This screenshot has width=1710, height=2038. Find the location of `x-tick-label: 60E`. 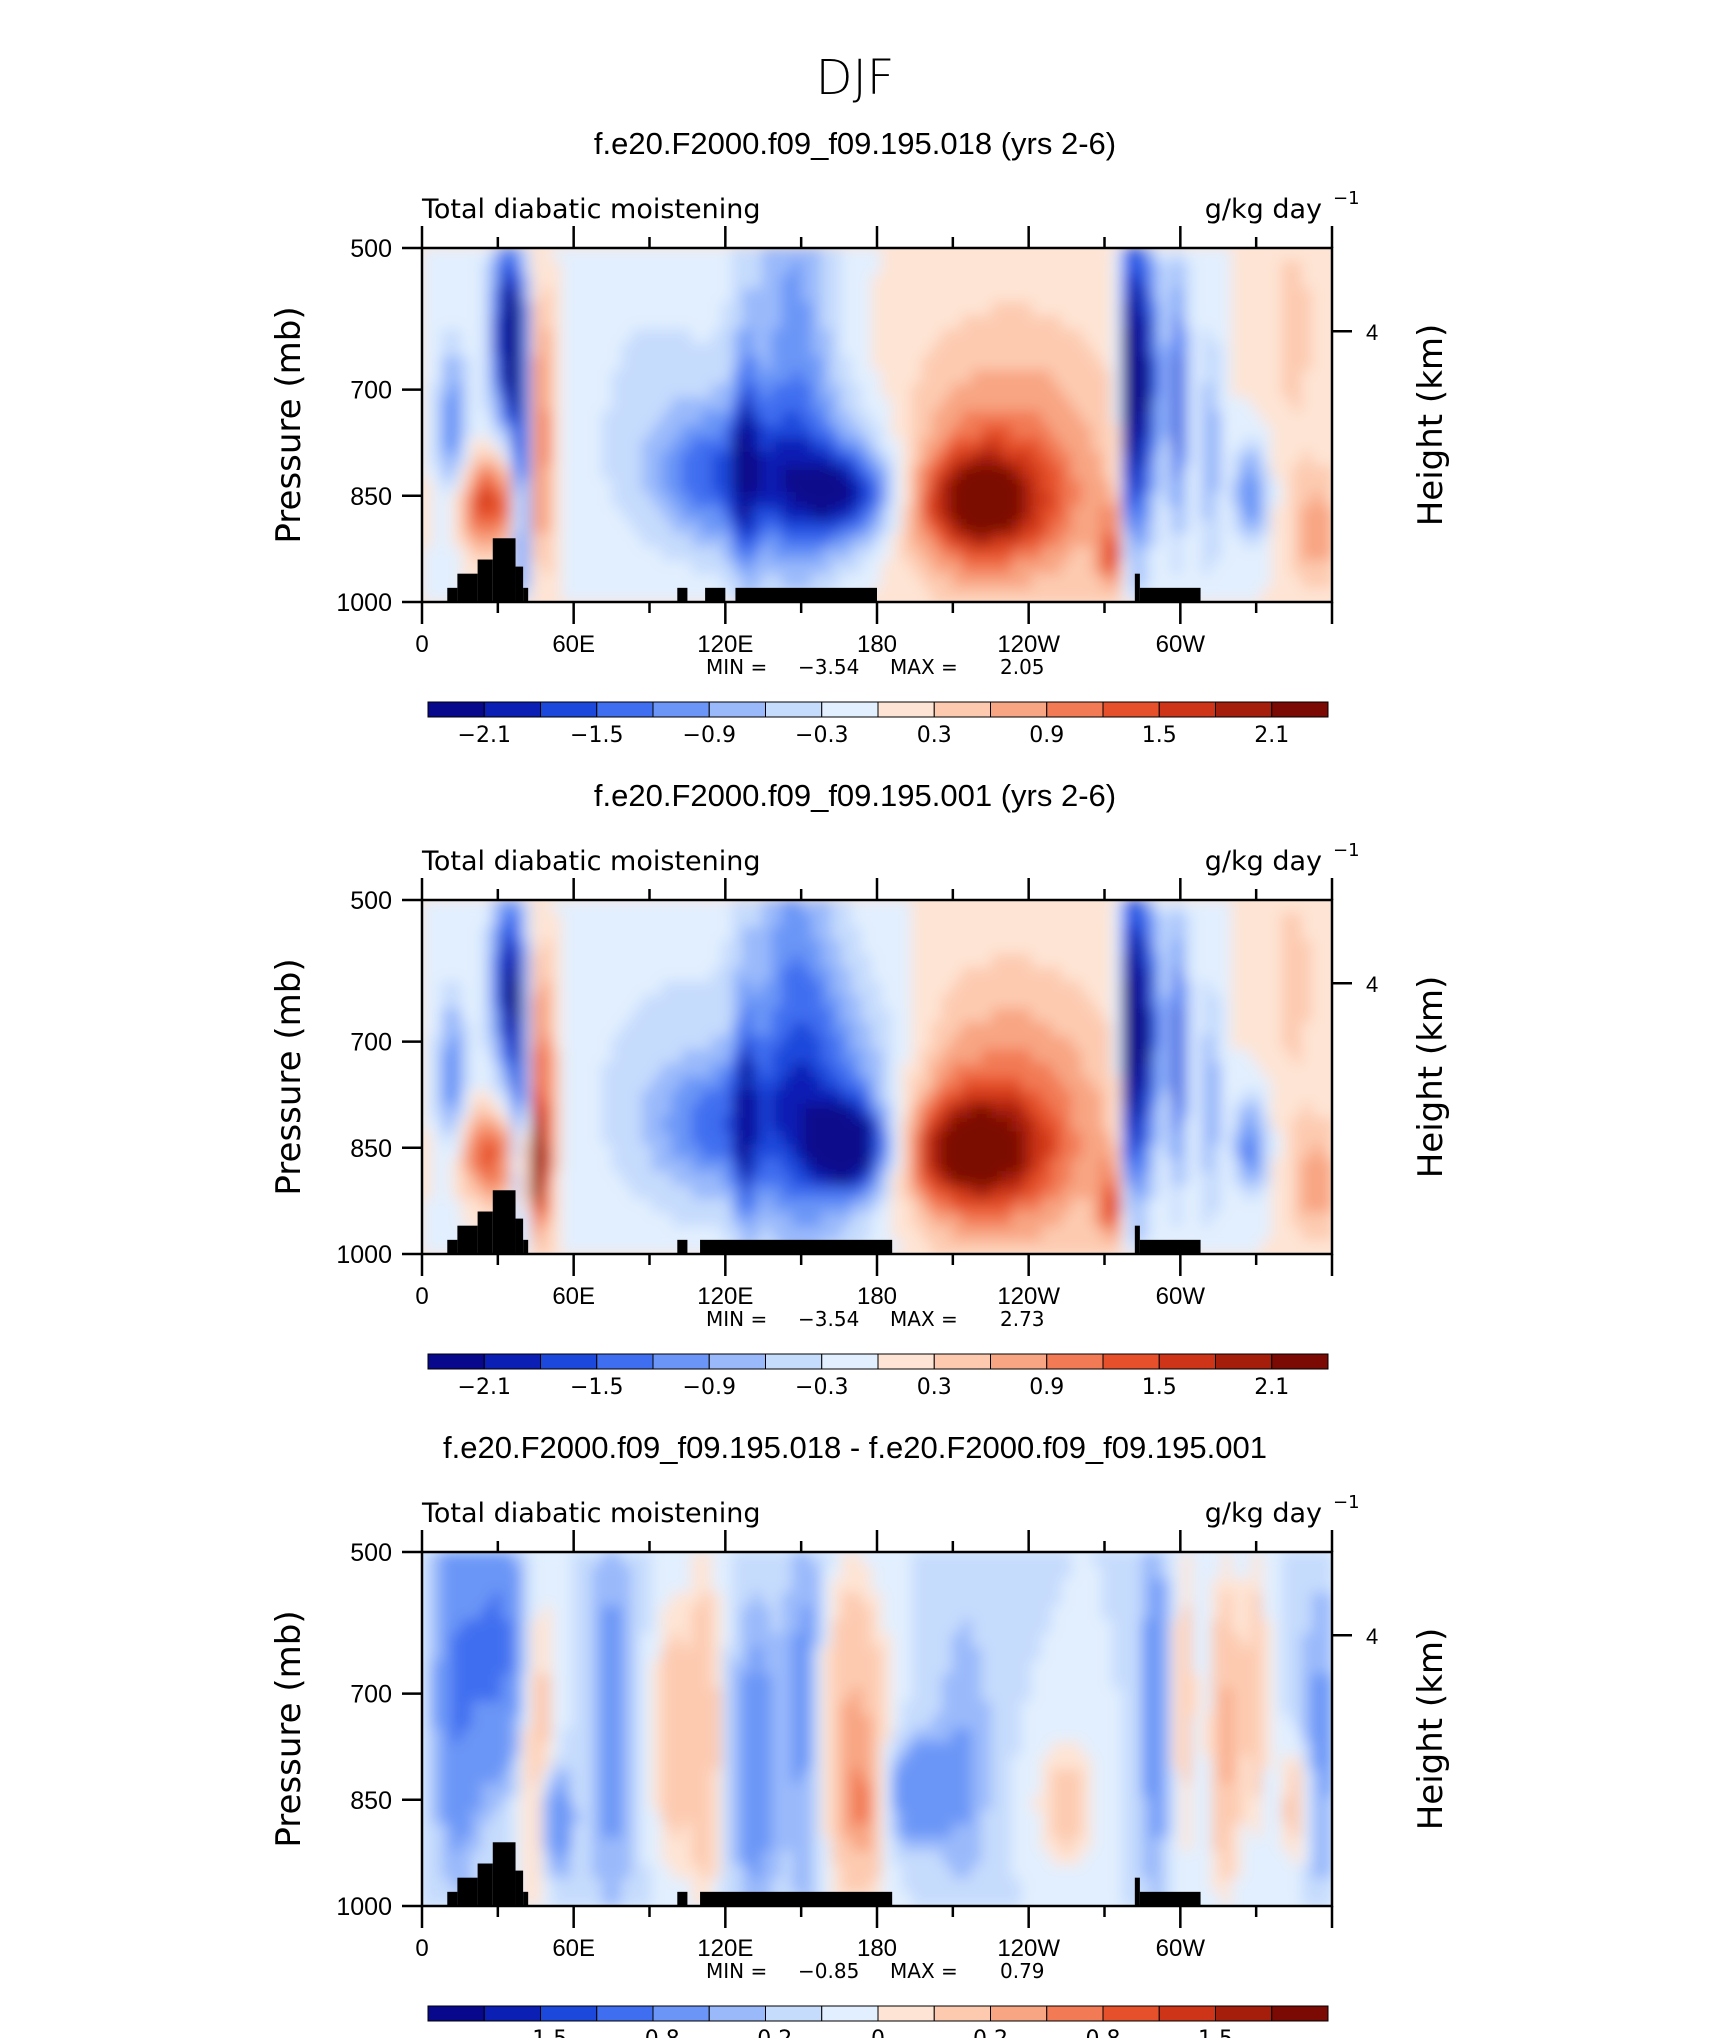

x-tick-label: 60E is located at coordinates (573, 644).